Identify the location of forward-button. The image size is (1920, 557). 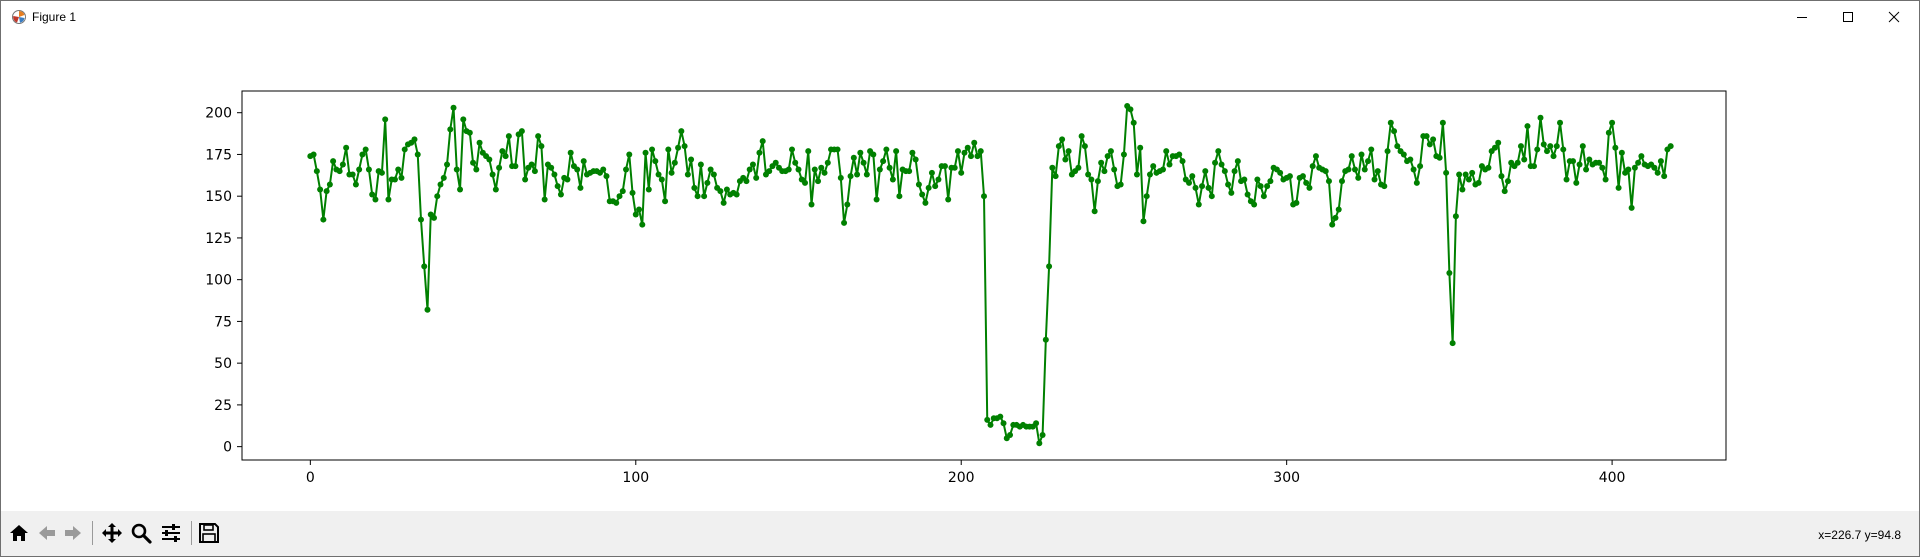
(73, 533).